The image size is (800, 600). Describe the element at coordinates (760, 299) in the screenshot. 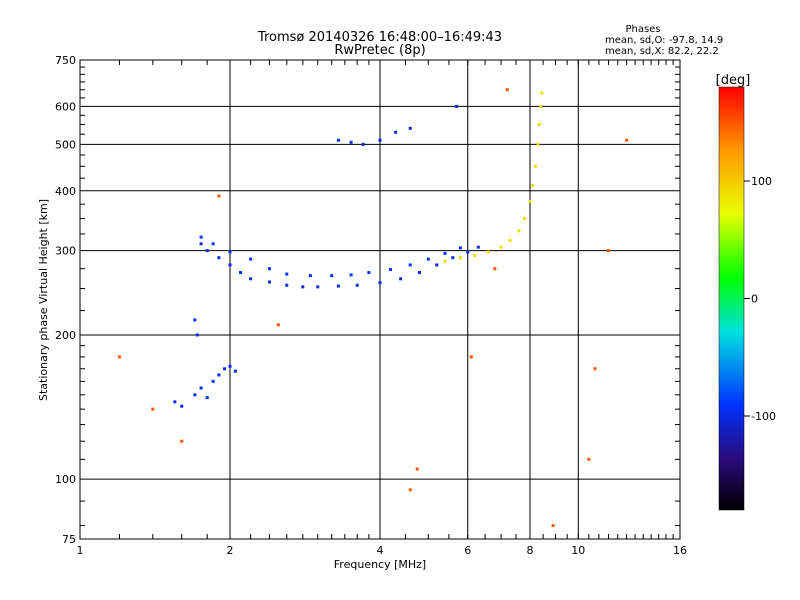

I see `colorbar-ticks: 100 0 -100` at that location.